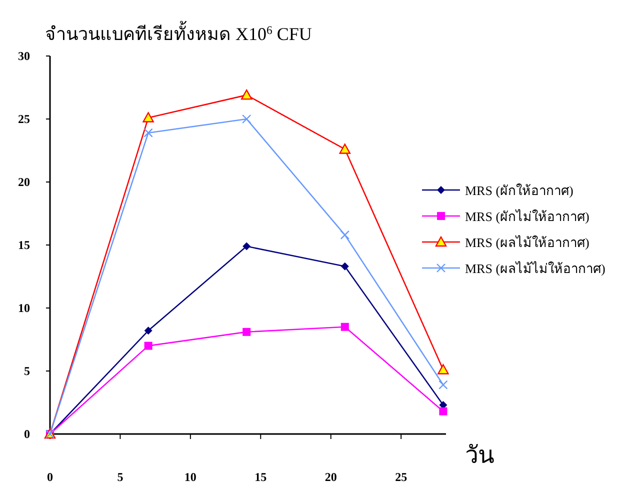 Image resolution: width=624 pixels, height=484 pixels. Describe the element at coordinates (27, 434) in the screenshot. I see `y-tick-label: 0` at that location.